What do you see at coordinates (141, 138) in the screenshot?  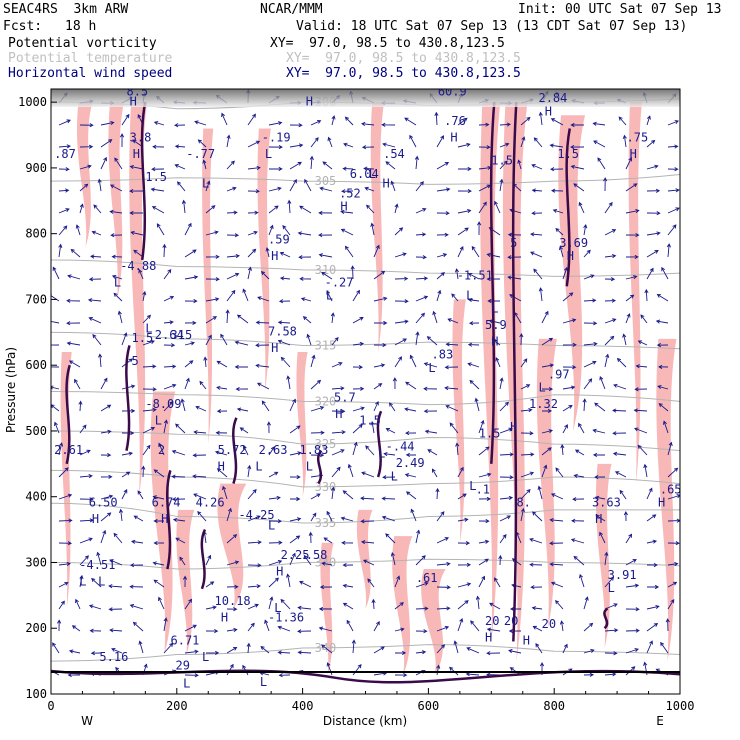 I see `marker-label-96: 3.8` at bounding box center [141, 138].